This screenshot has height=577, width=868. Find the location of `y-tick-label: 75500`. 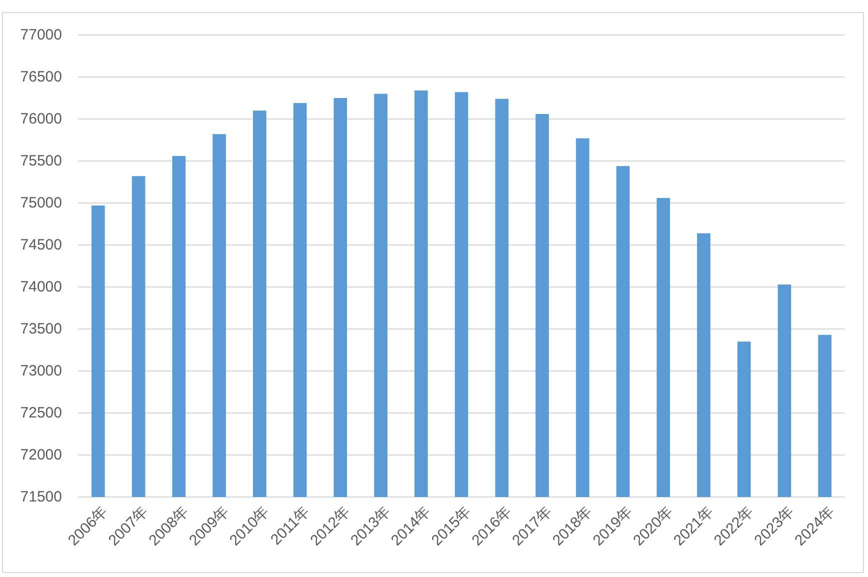

y-tick-label: 75500 is located at coordinates (41, 161).